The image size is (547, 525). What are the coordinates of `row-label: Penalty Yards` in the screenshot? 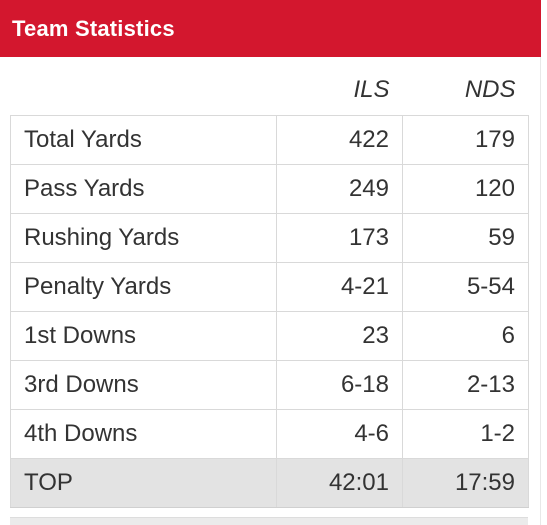 It's located at (143, 287).